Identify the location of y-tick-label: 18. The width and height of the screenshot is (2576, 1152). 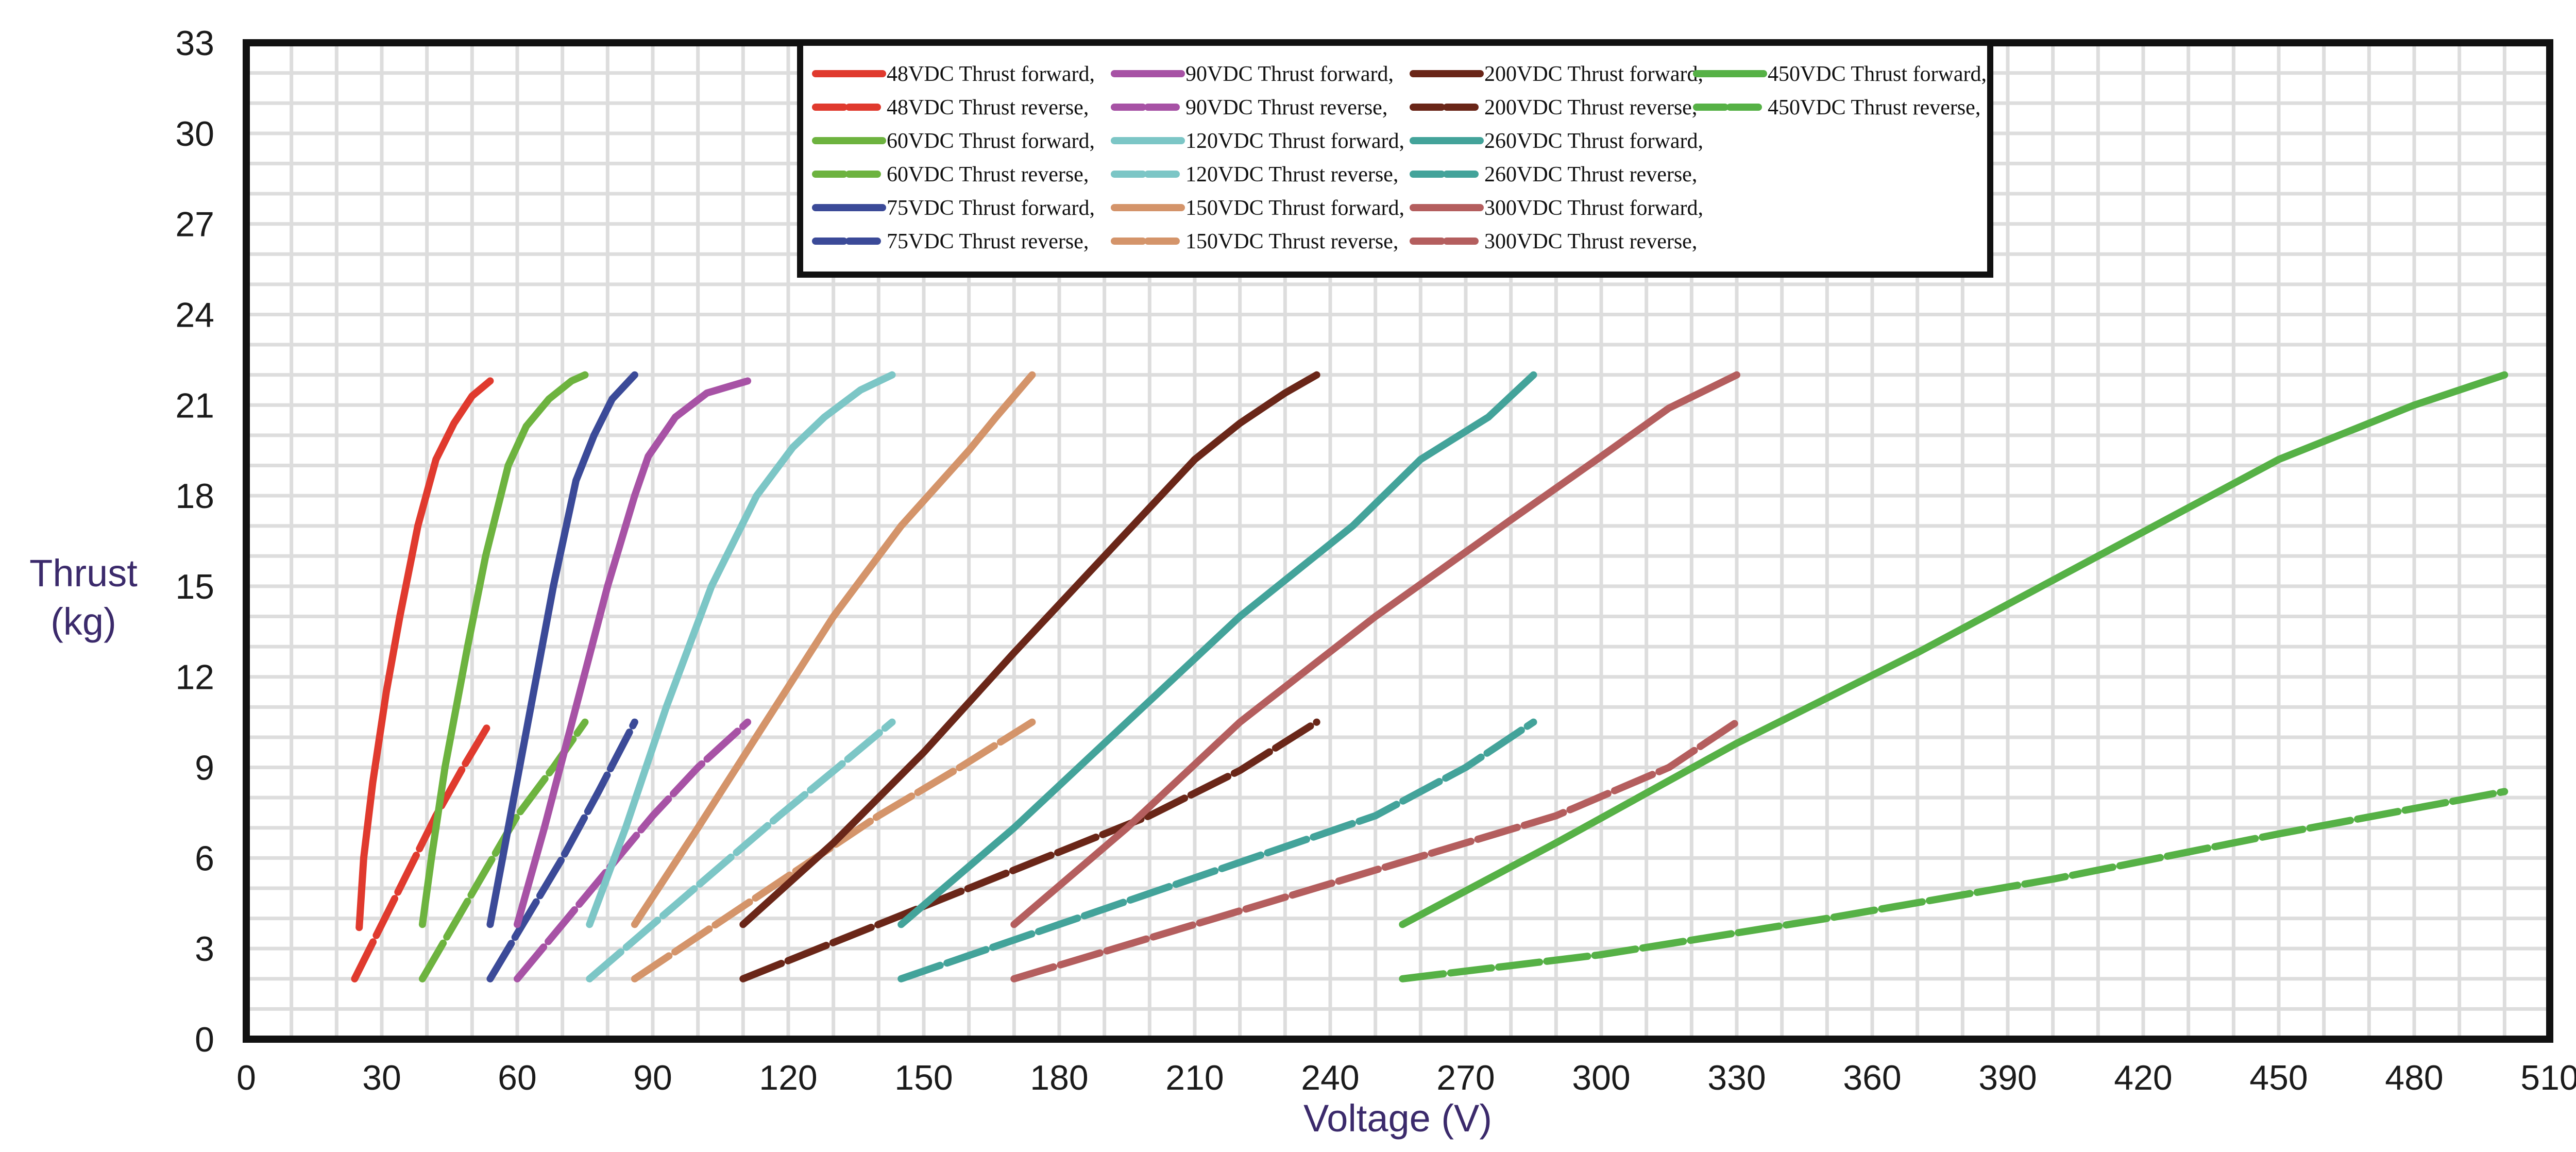
(194, 497).